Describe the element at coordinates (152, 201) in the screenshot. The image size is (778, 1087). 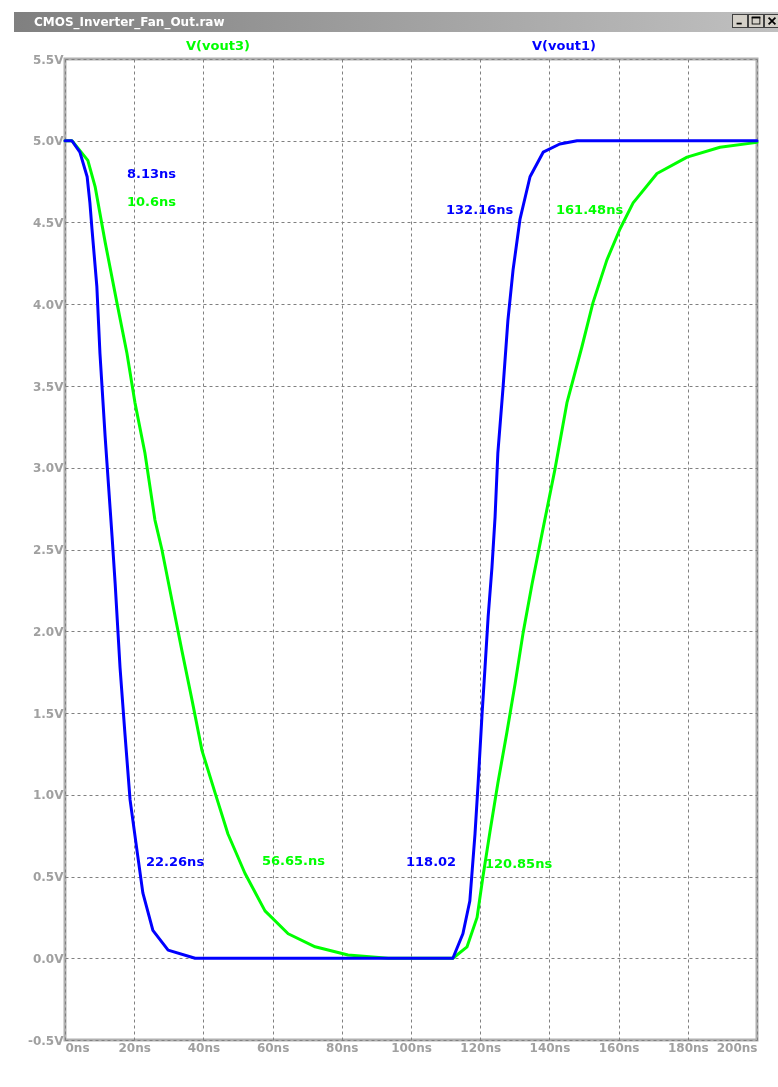
I see `annotation: 10.6ns` at that location.